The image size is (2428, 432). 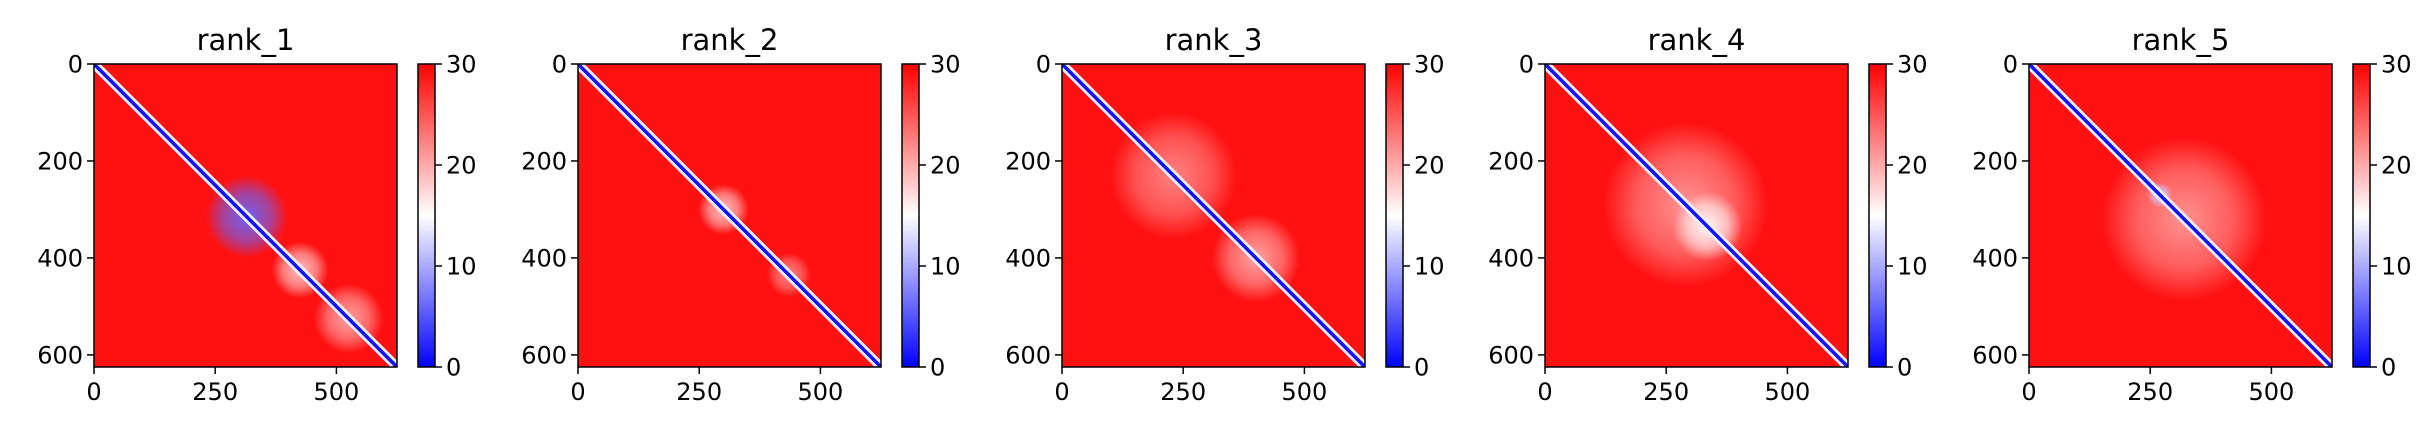 I want to click on panel-title: rank_5, so click(x=2181, y=40).